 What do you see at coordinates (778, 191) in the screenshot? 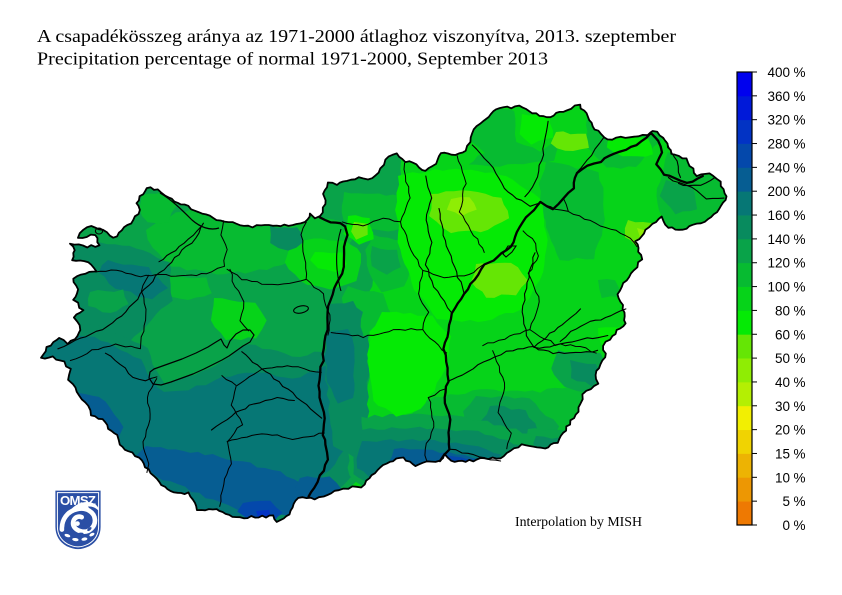
I see `svg-text: 200` at bounding box center [778, 191].